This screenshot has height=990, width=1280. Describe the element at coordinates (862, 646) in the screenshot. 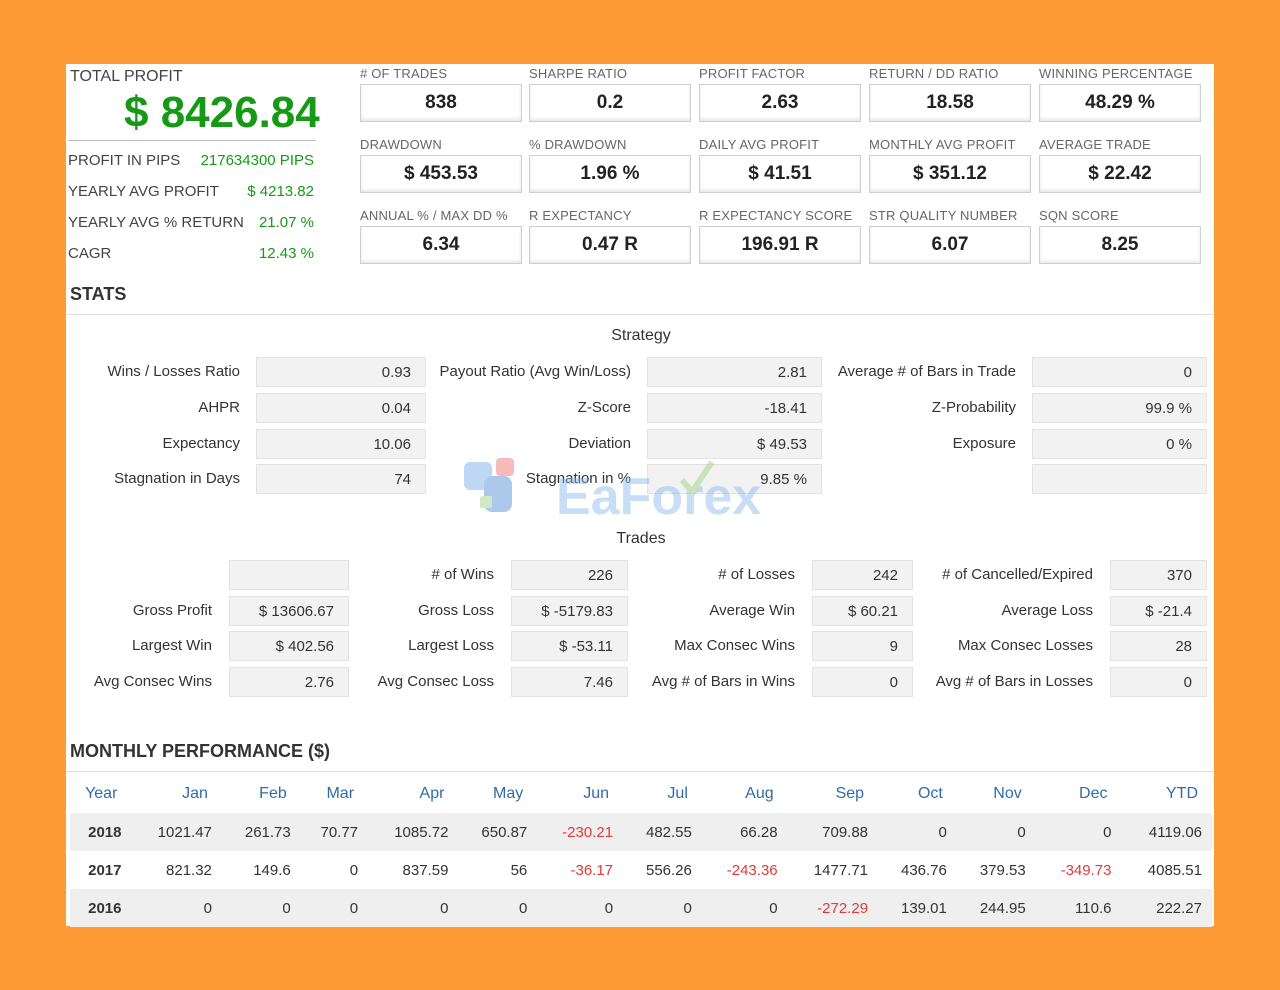

I see `trades-value-box: 9` at that location.